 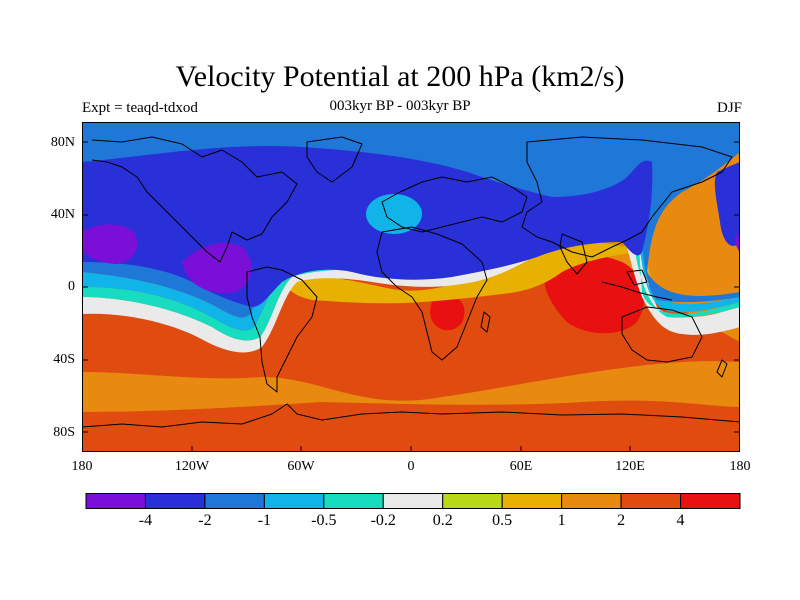 I want to click on lon-label-120e: 120E, so click(x=630, y=466).